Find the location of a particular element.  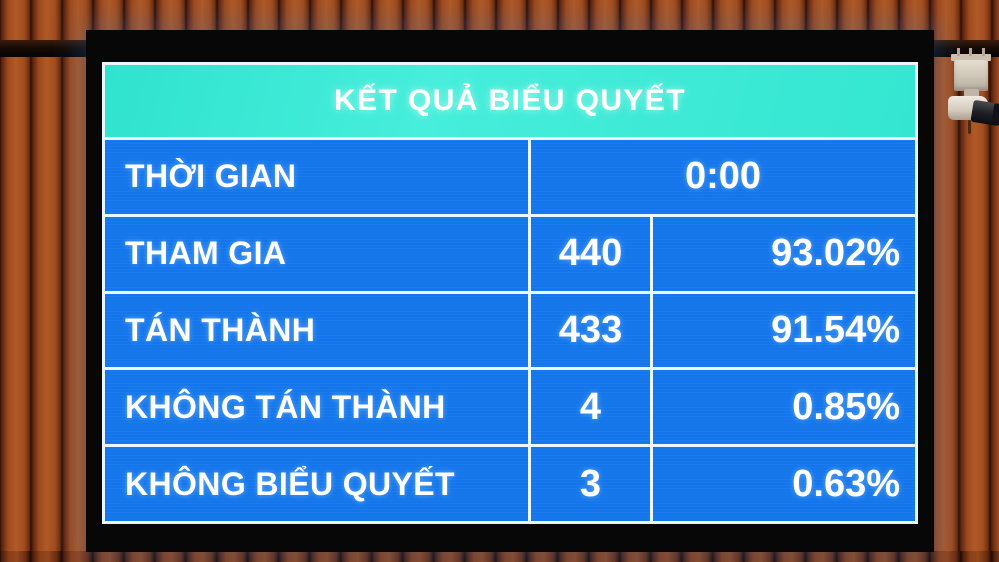

table-row: KHÔNG TÁN THÀNH 4 0.85% is located at coordinates (510, 406).